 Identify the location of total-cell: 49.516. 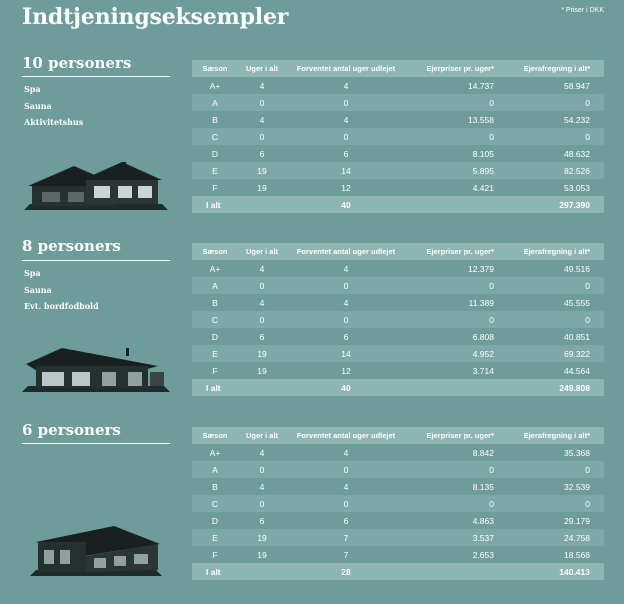
(577, 268).